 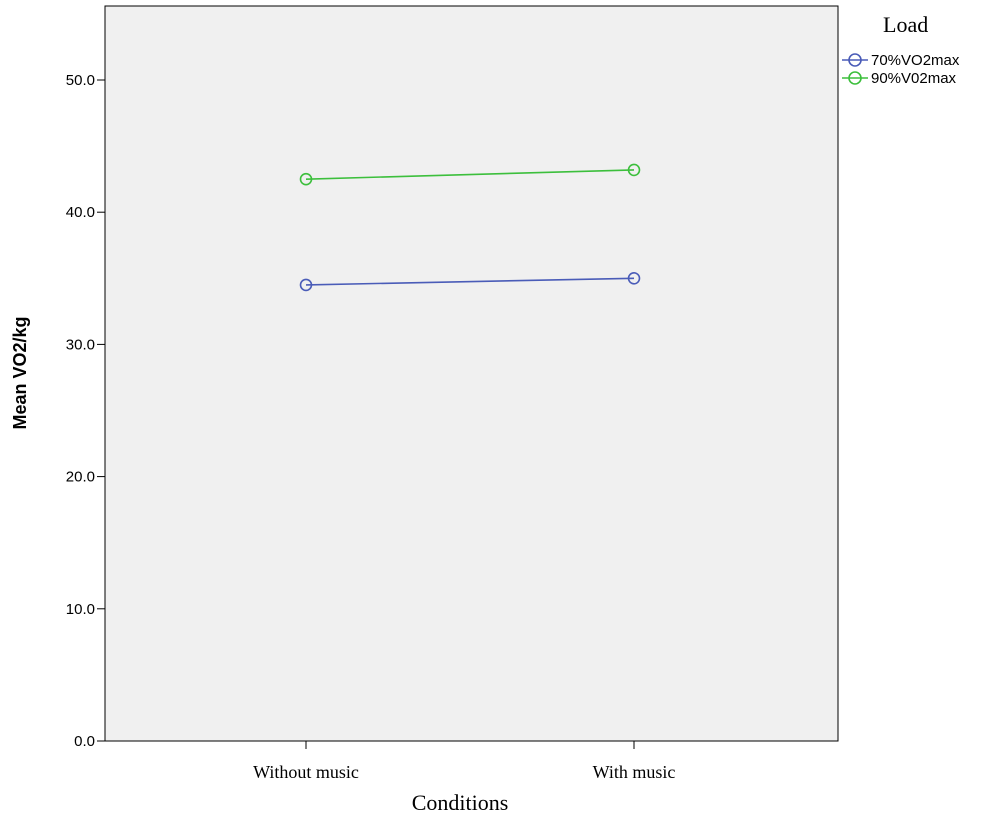 What do you see at coordinates (634, 772) in the screenshot?
I see `x-tick-label: With music` at bounding box center [634, 772].